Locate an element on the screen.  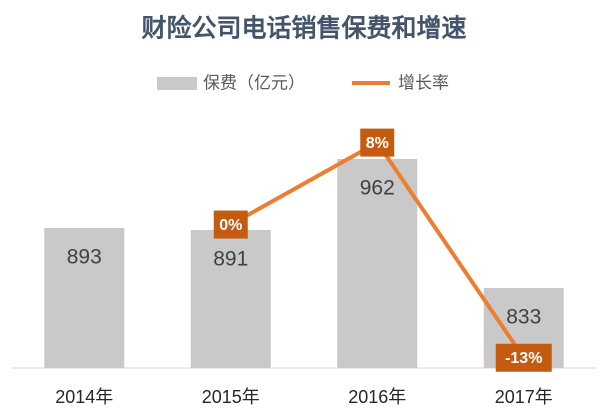
line-point-label: -13% is located at coordinates (523, 358).